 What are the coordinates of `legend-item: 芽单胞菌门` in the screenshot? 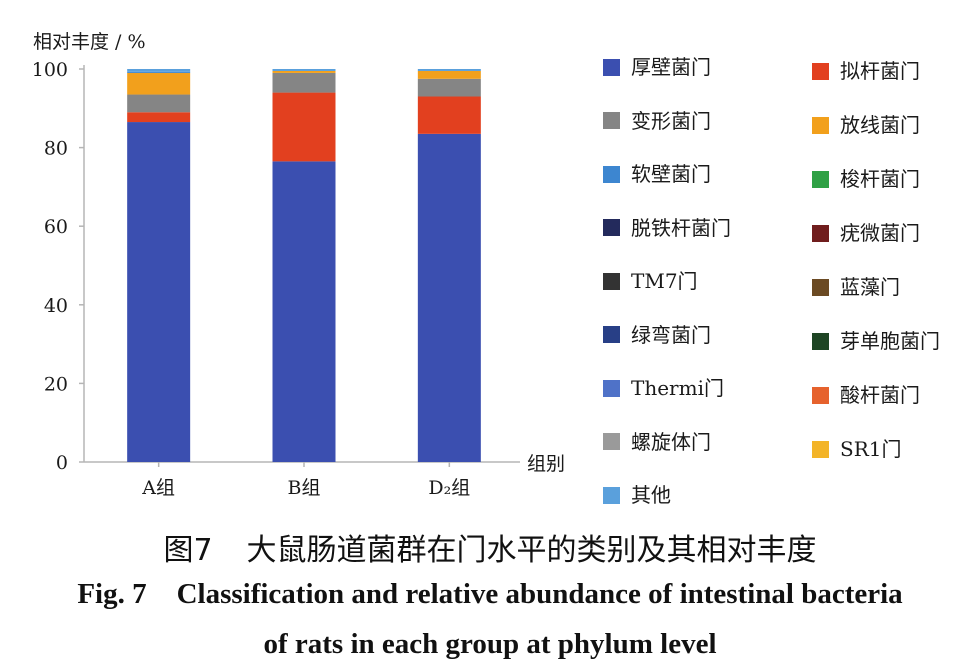 It's located at (876, 341).